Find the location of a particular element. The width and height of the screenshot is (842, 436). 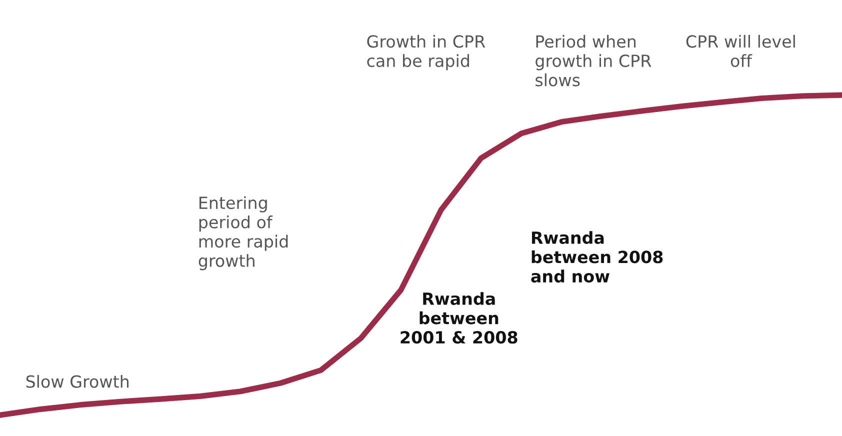

text: Growth in CPR can be rapid is located at coordinates (426, 52).